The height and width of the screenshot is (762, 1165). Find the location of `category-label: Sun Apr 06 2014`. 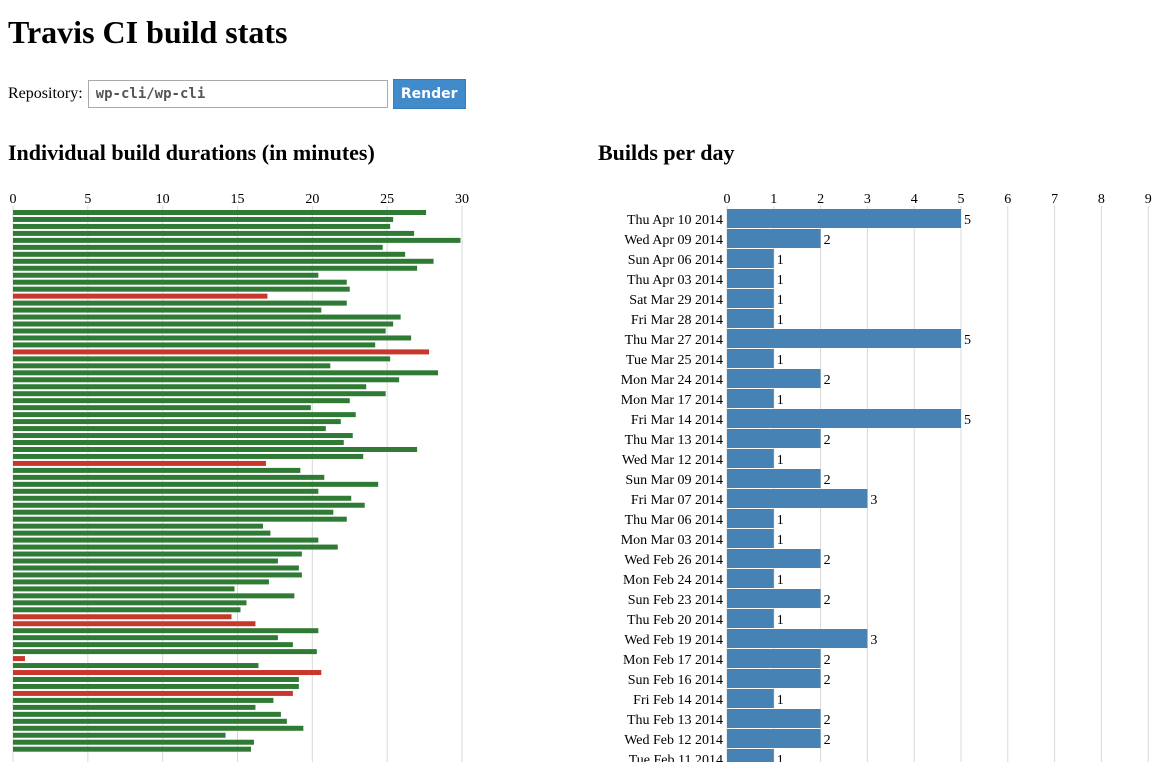

category-label: Sun Apr 06 2014 is located at coordinates (675, 260).